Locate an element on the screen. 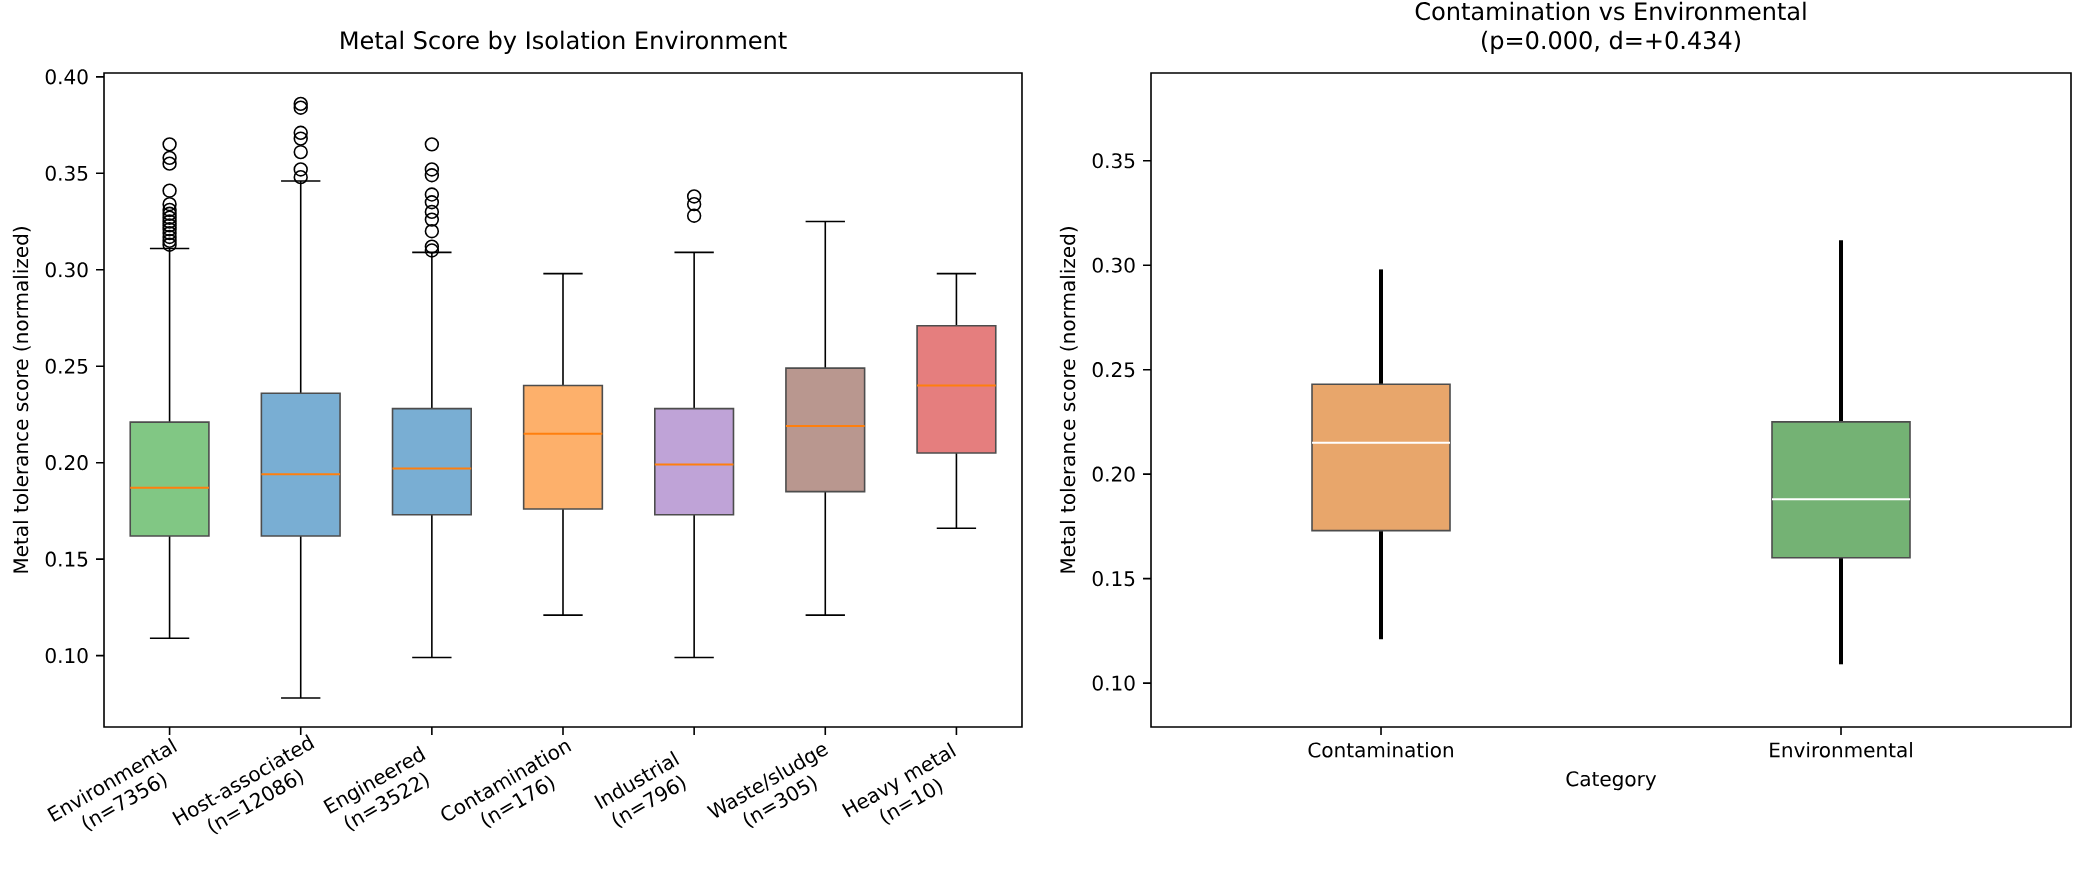 The width and height of the screenshot is (2084, 877). x-tick-label: Contamination is located at coordinates (1380, 750).